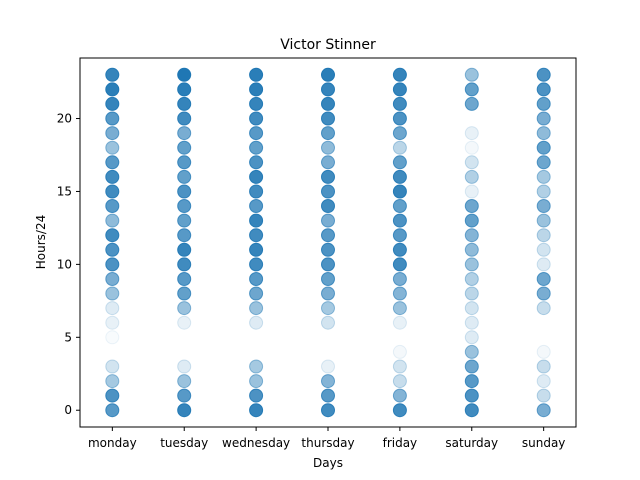 The image size is (640, 480). Describe the element at coordinates (112, 443) in the screenshot. I see `x-tick-label-monday: monday` at that location.